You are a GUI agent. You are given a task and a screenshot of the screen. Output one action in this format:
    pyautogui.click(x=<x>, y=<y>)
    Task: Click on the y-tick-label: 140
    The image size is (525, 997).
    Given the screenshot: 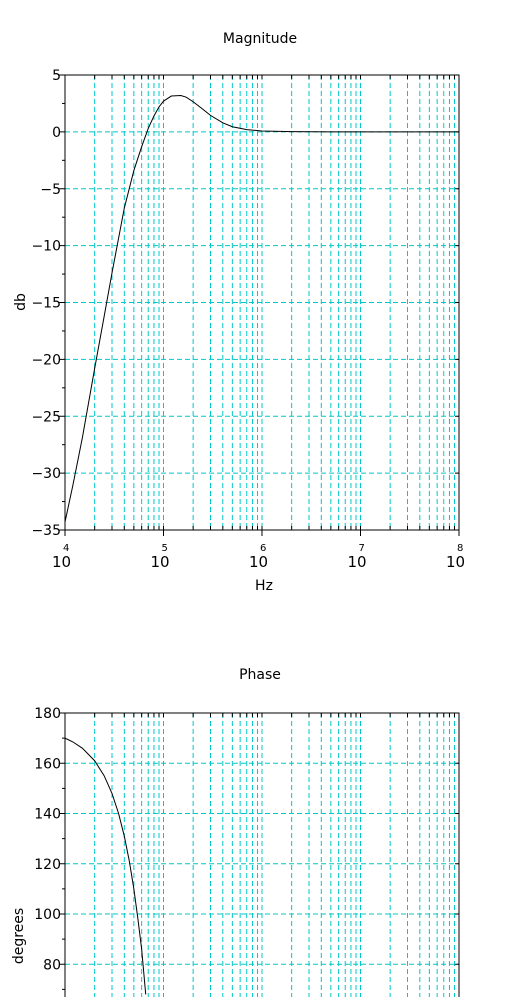 What is the action you would take?
    pyautogui.click(x=47, y=815)
    